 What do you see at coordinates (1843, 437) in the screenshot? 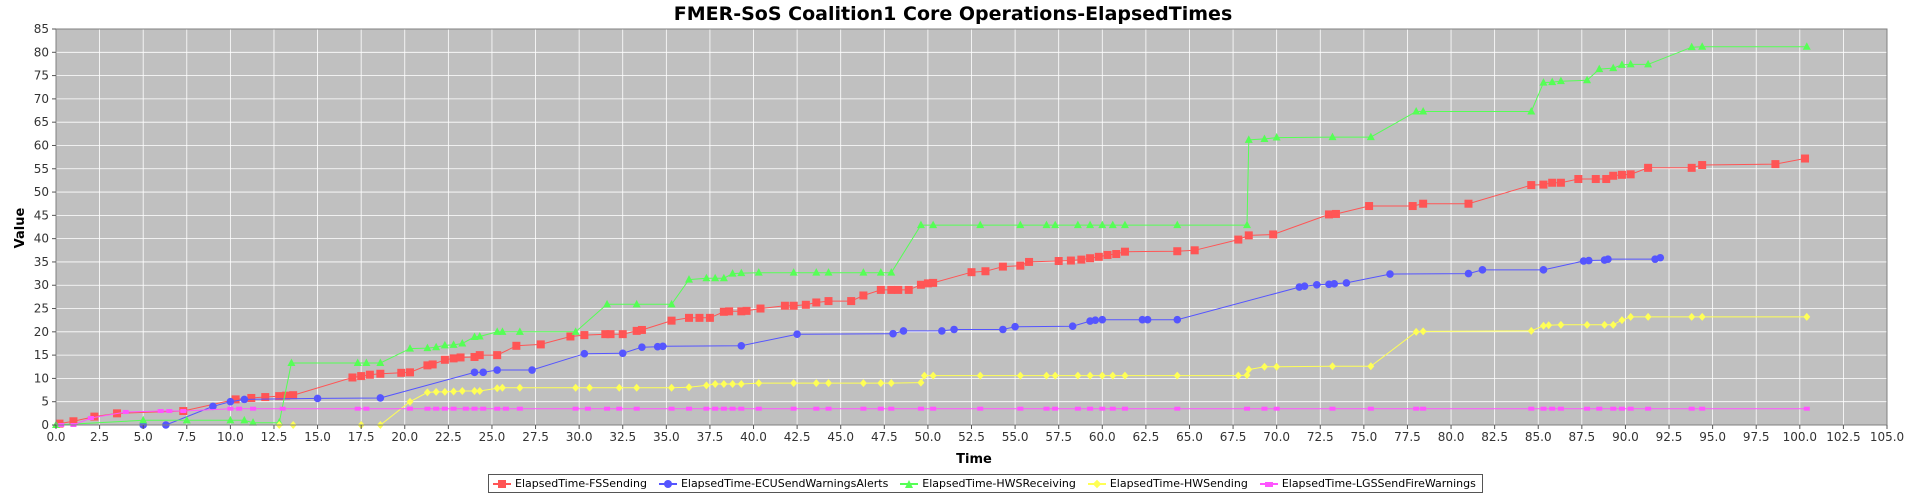
I see `x-tick-label: 102.5` at bounding box center [1843, 437].